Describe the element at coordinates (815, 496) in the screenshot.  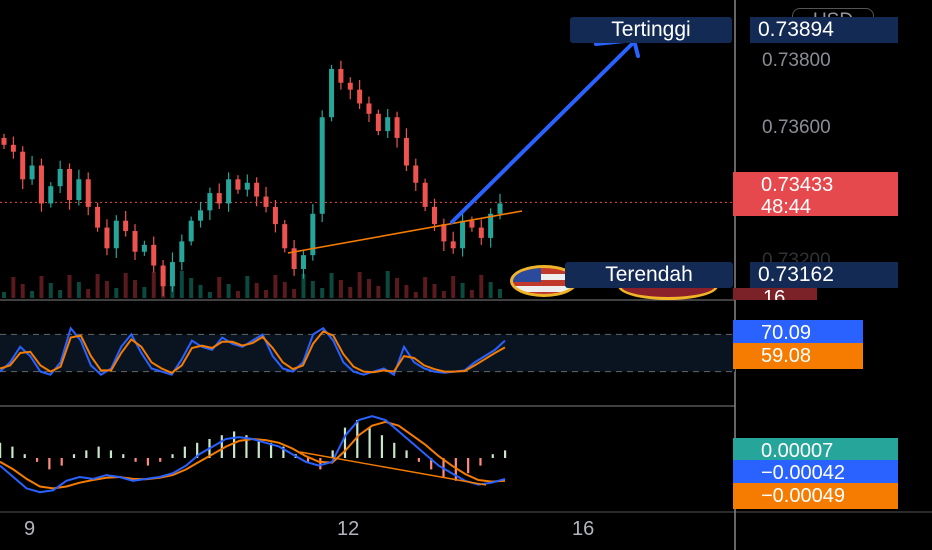
I see `macd-signal-value: −0.00049` at that location.